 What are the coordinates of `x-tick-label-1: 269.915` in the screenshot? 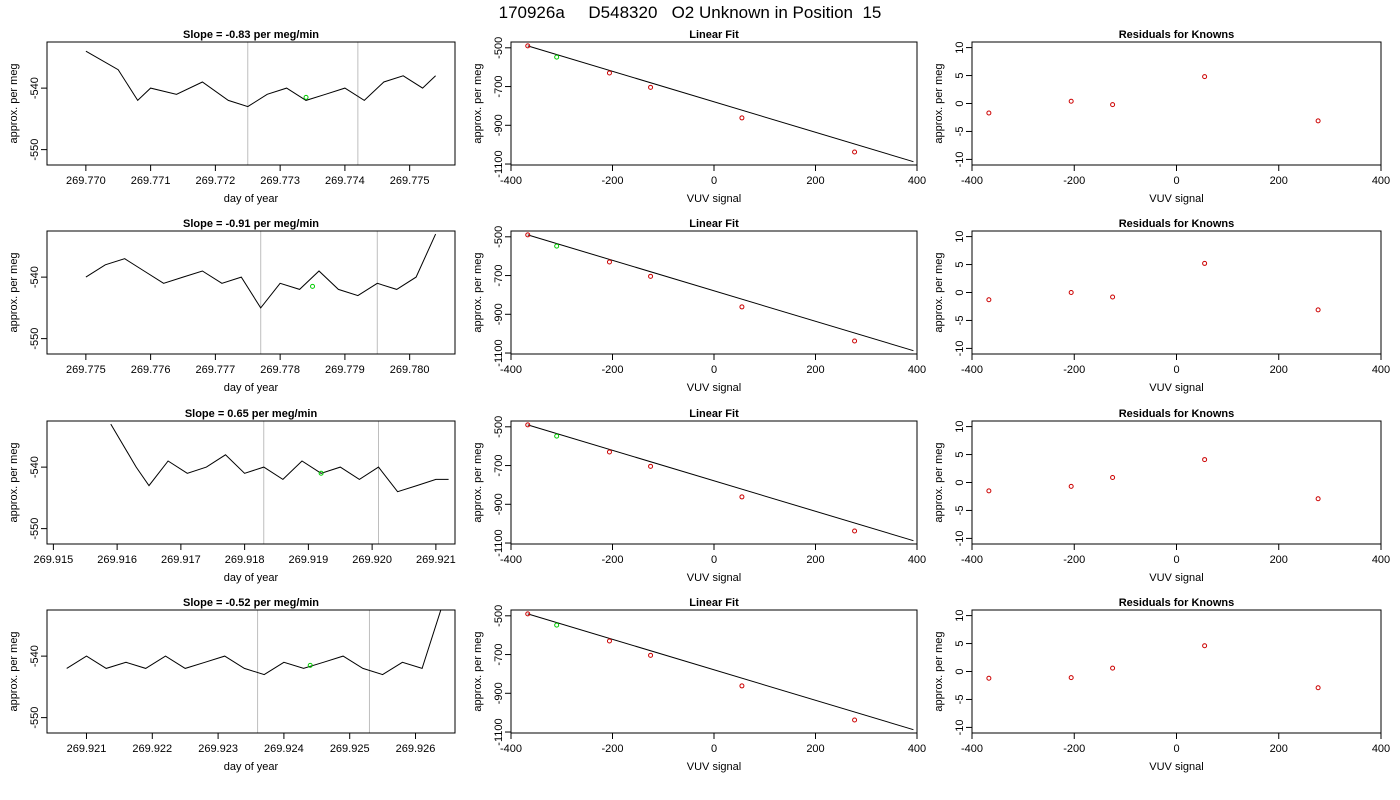 It's located at (53, 560).